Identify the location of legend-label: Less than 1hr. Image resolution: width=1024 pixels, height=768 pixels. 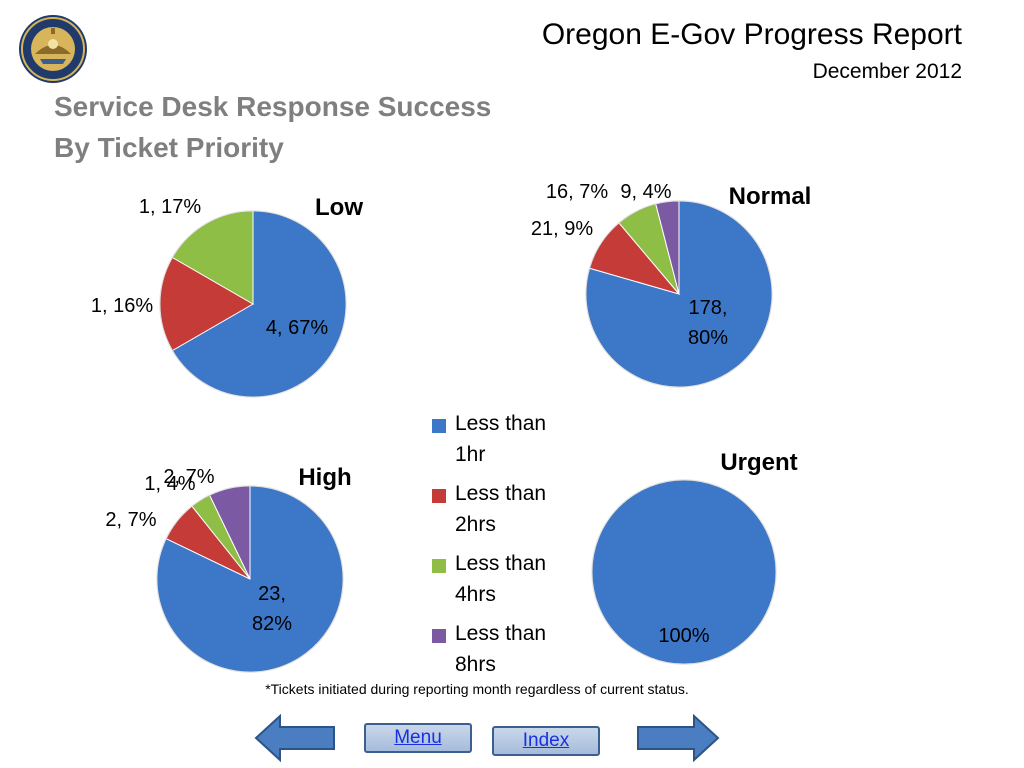
(501, 439).